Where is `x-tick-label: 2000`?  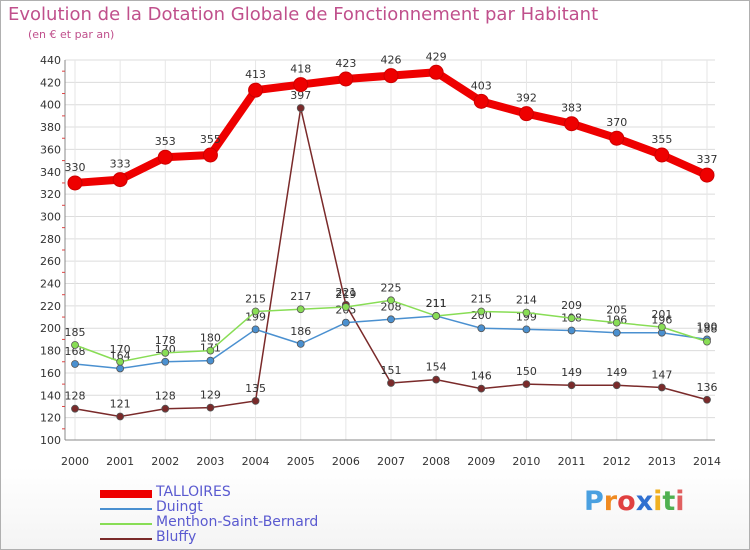 x-tick-label: 2000 is located at coordinates (75, 461).